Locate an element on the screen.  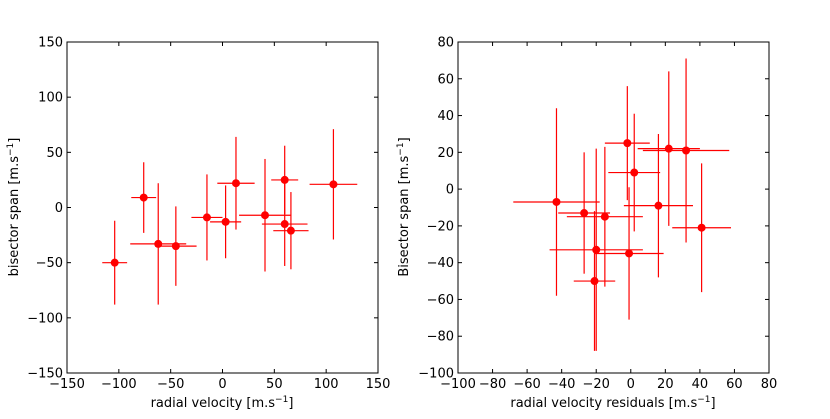
x-axis-label-left: radial velocity [m.s−1] is located at coordinates (222, 403).